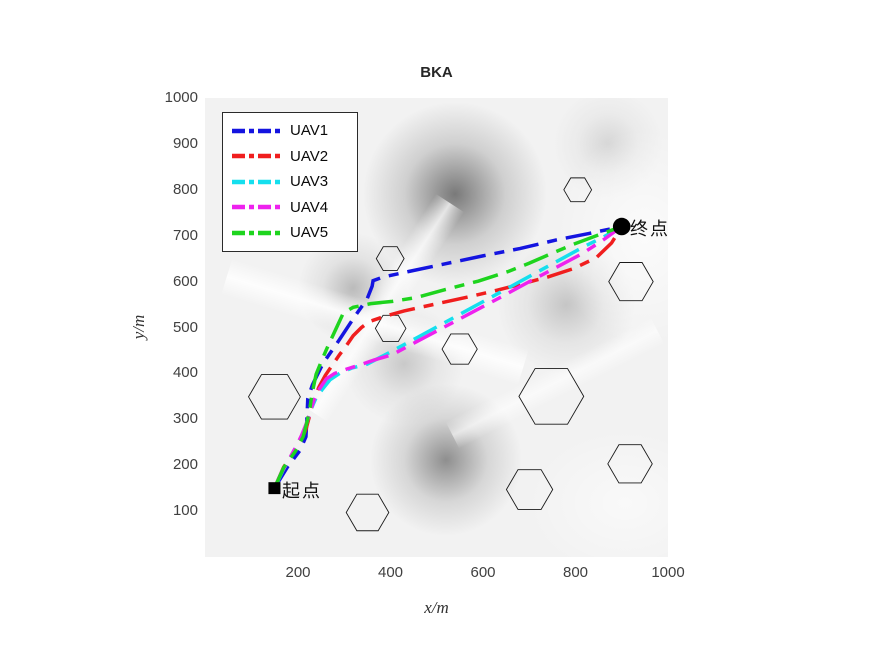 The image size is (875, 656). I want to click on x-axis-label: x/m, so click(436, 607).